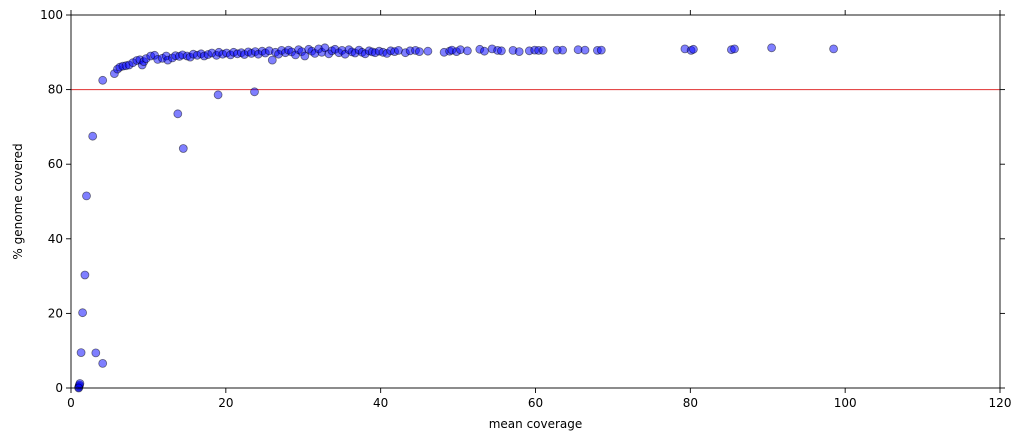  What do you see at coordinates (845, 403) in the screenshot?
I see `x-tick-label: 100` at bounding box center [845, 403].